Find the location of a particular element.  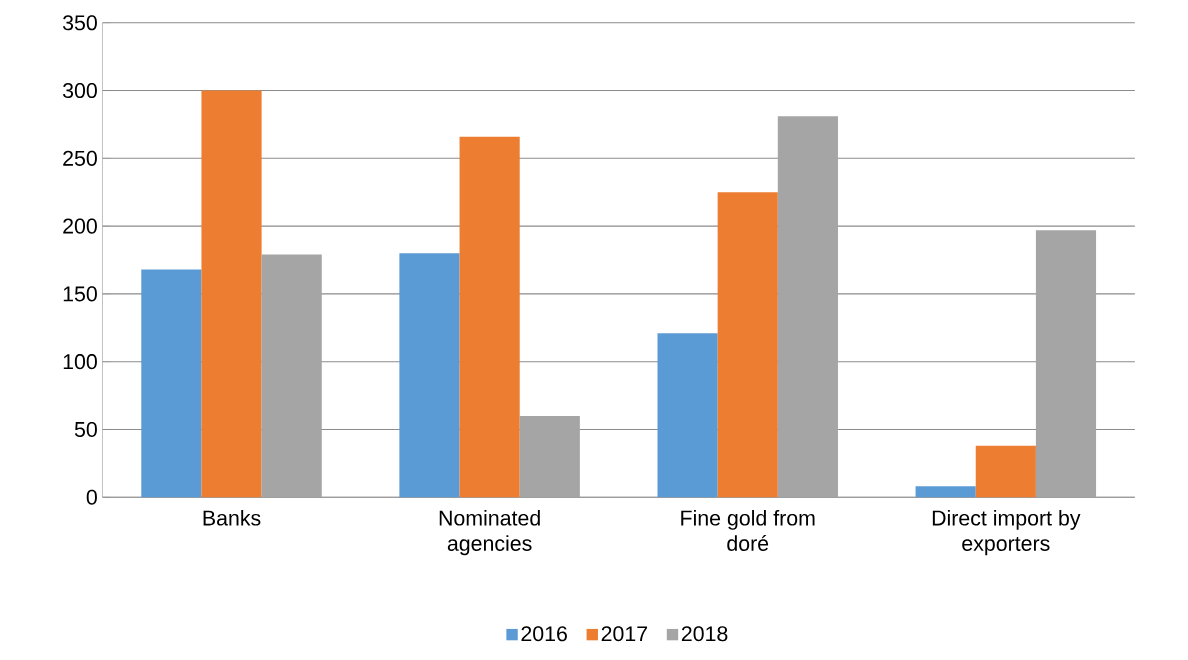

y-tick-label: 350 is located at coordinates (79, 23).